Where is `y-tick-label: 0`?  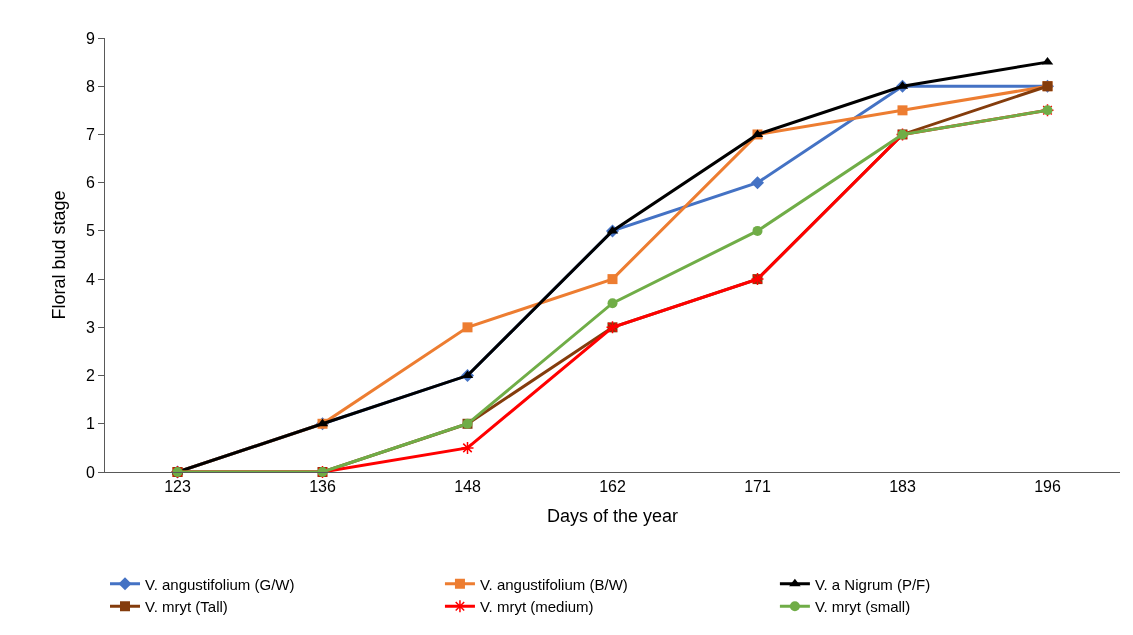 y-tick-label: 0 is located at coordinates (90, 472).